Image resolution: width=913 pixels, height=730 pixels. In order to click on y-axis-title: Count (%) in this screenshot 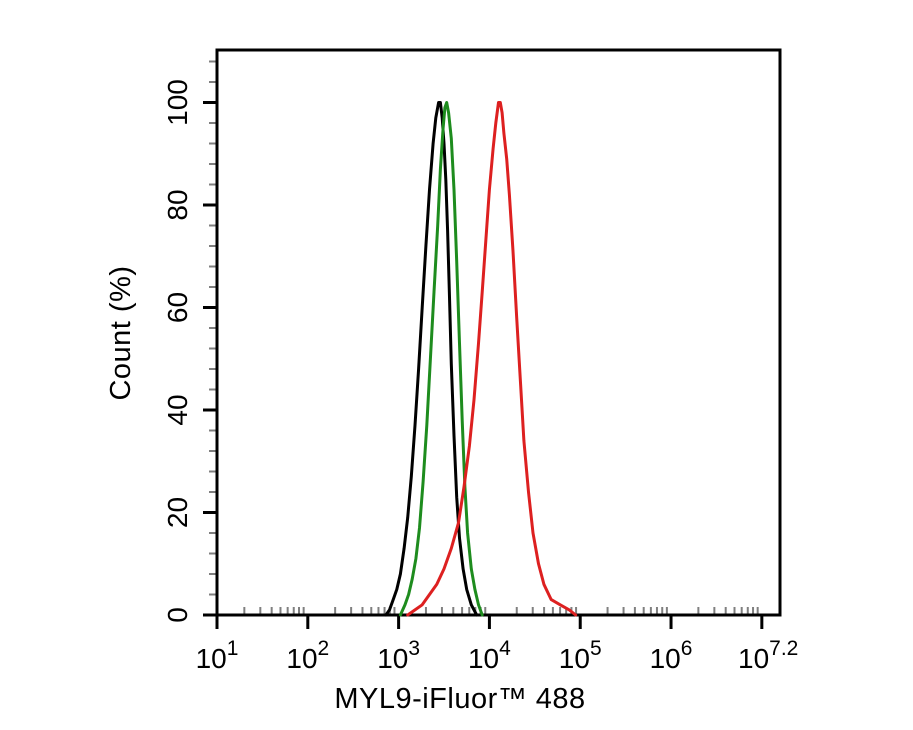, I will do `click(121, 332)`.